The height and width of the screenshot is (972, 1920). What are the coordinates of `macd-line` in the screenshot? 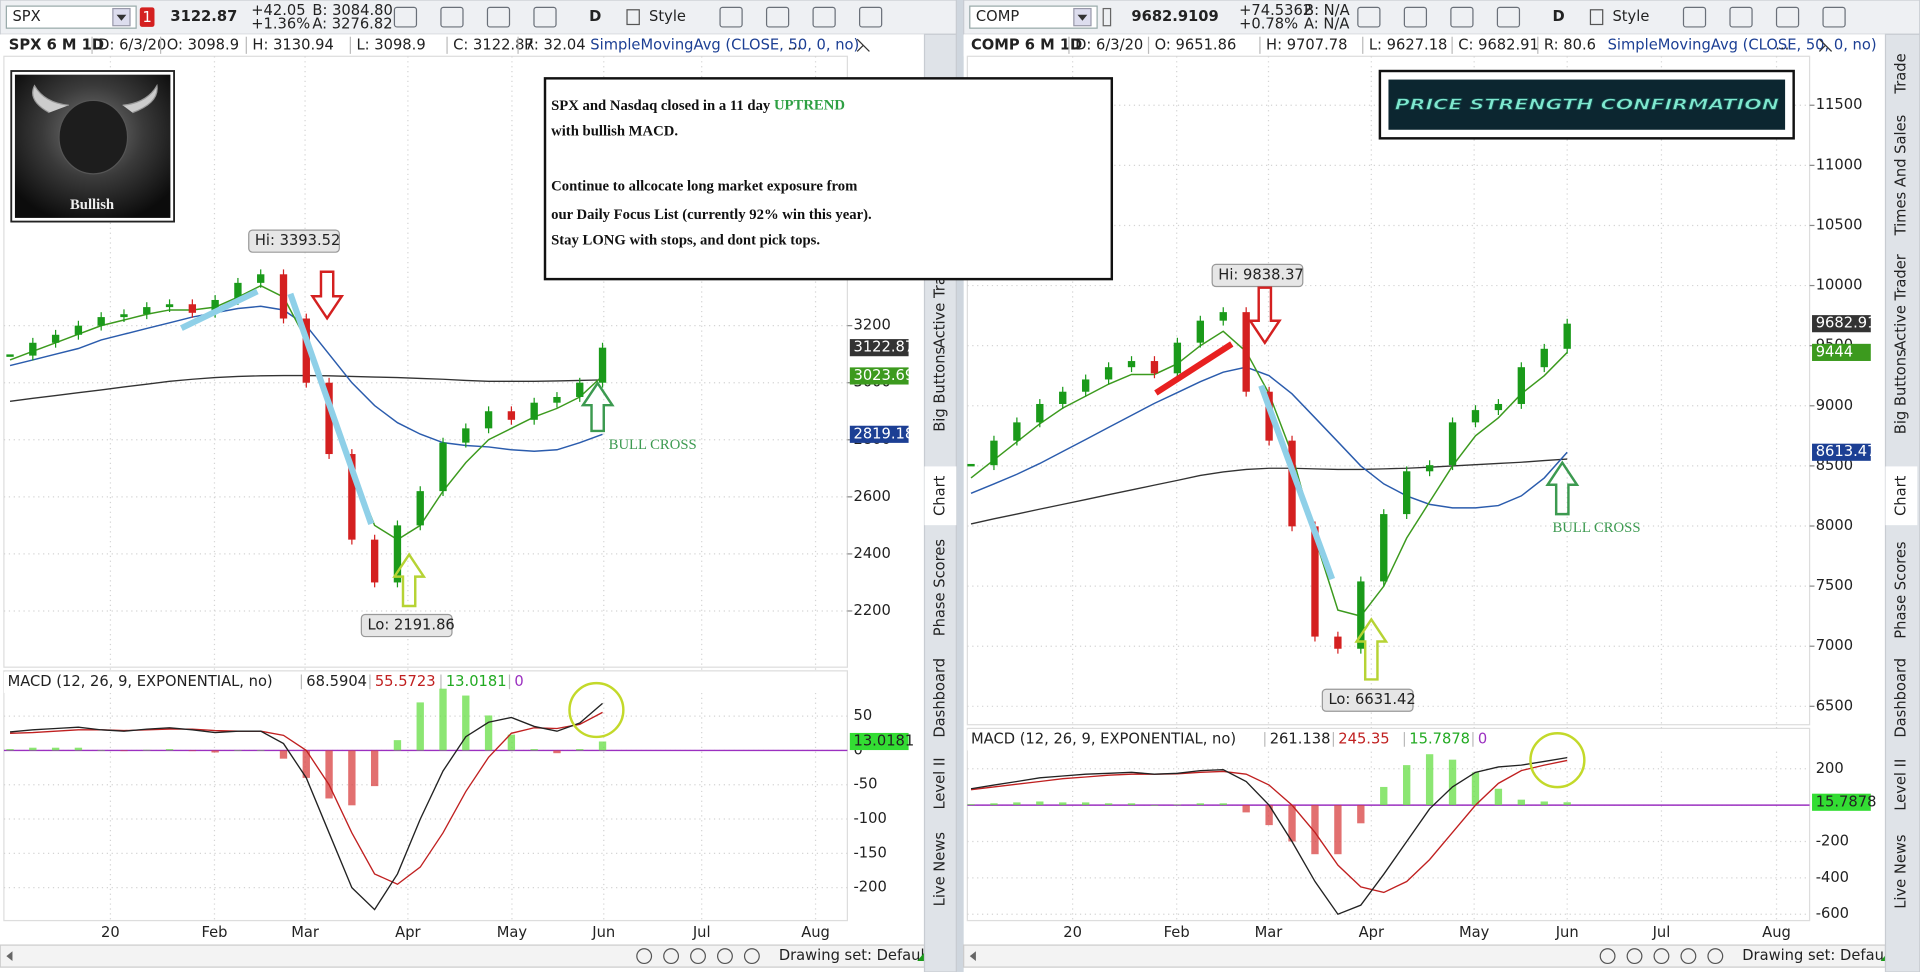 It's located at (306, 806).